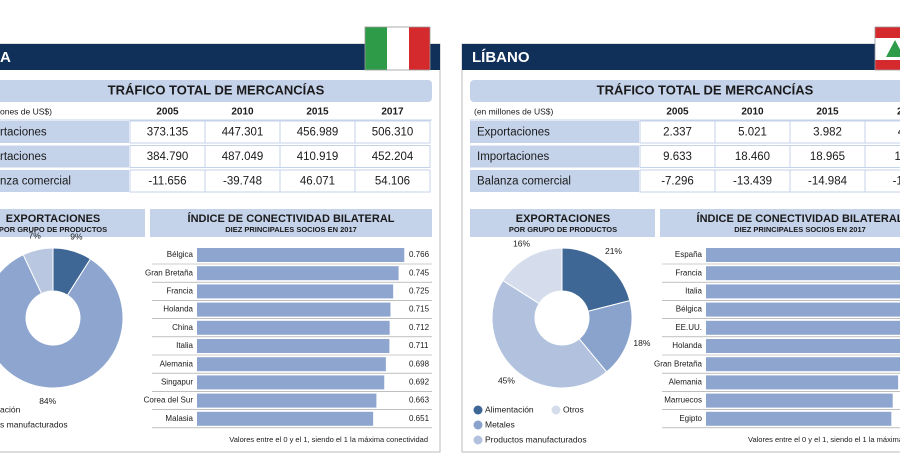  What do you see at coordinates (178, 309) in the screenshot?
I see `bar-category: Holanda` at bounding box center [178, 309].